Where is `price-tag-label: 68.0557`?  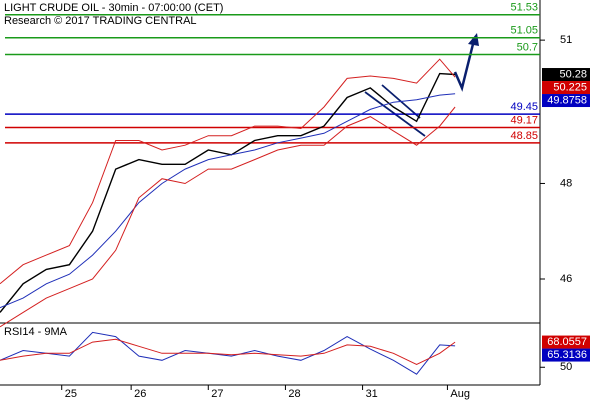 price-tag-label: 68.0557 is located at coordinates (567, 342).